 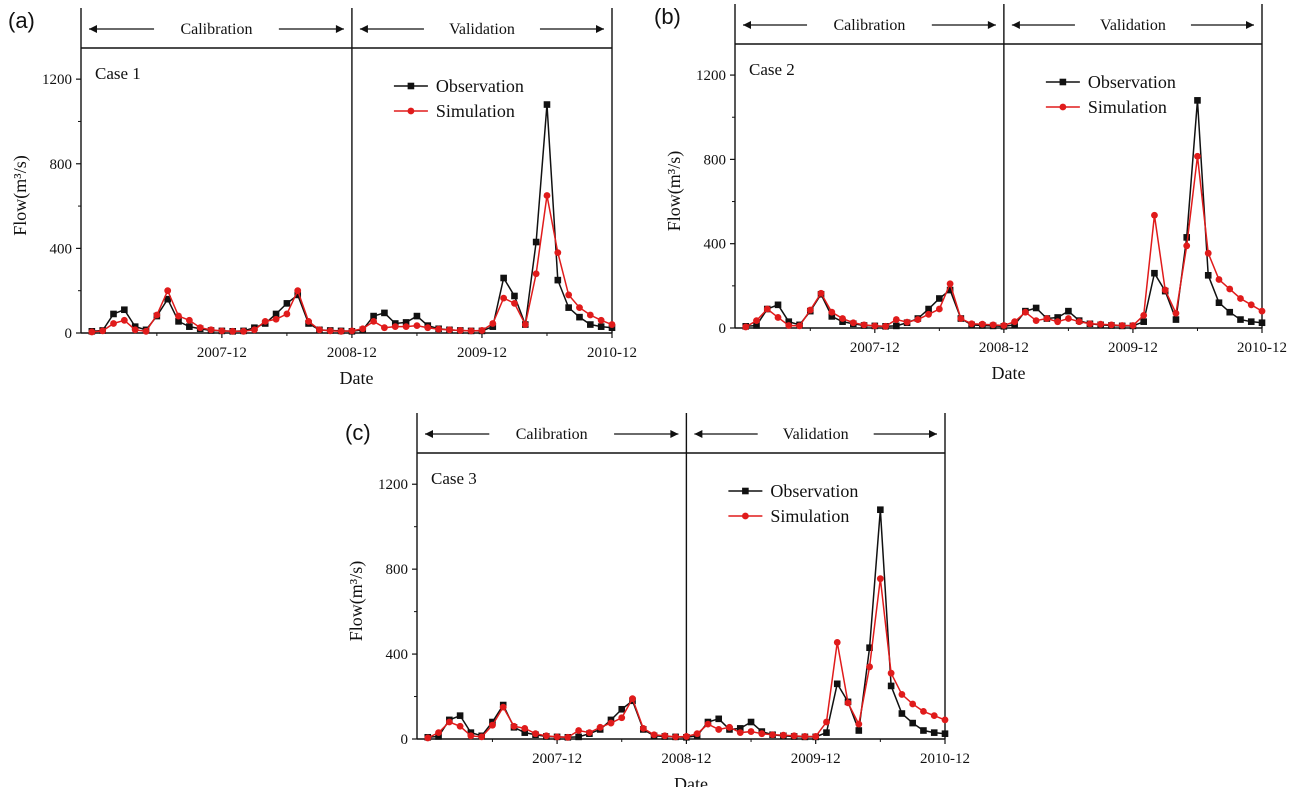 I want to click on legend-label: Simulation, so click(x=1127, y=107).